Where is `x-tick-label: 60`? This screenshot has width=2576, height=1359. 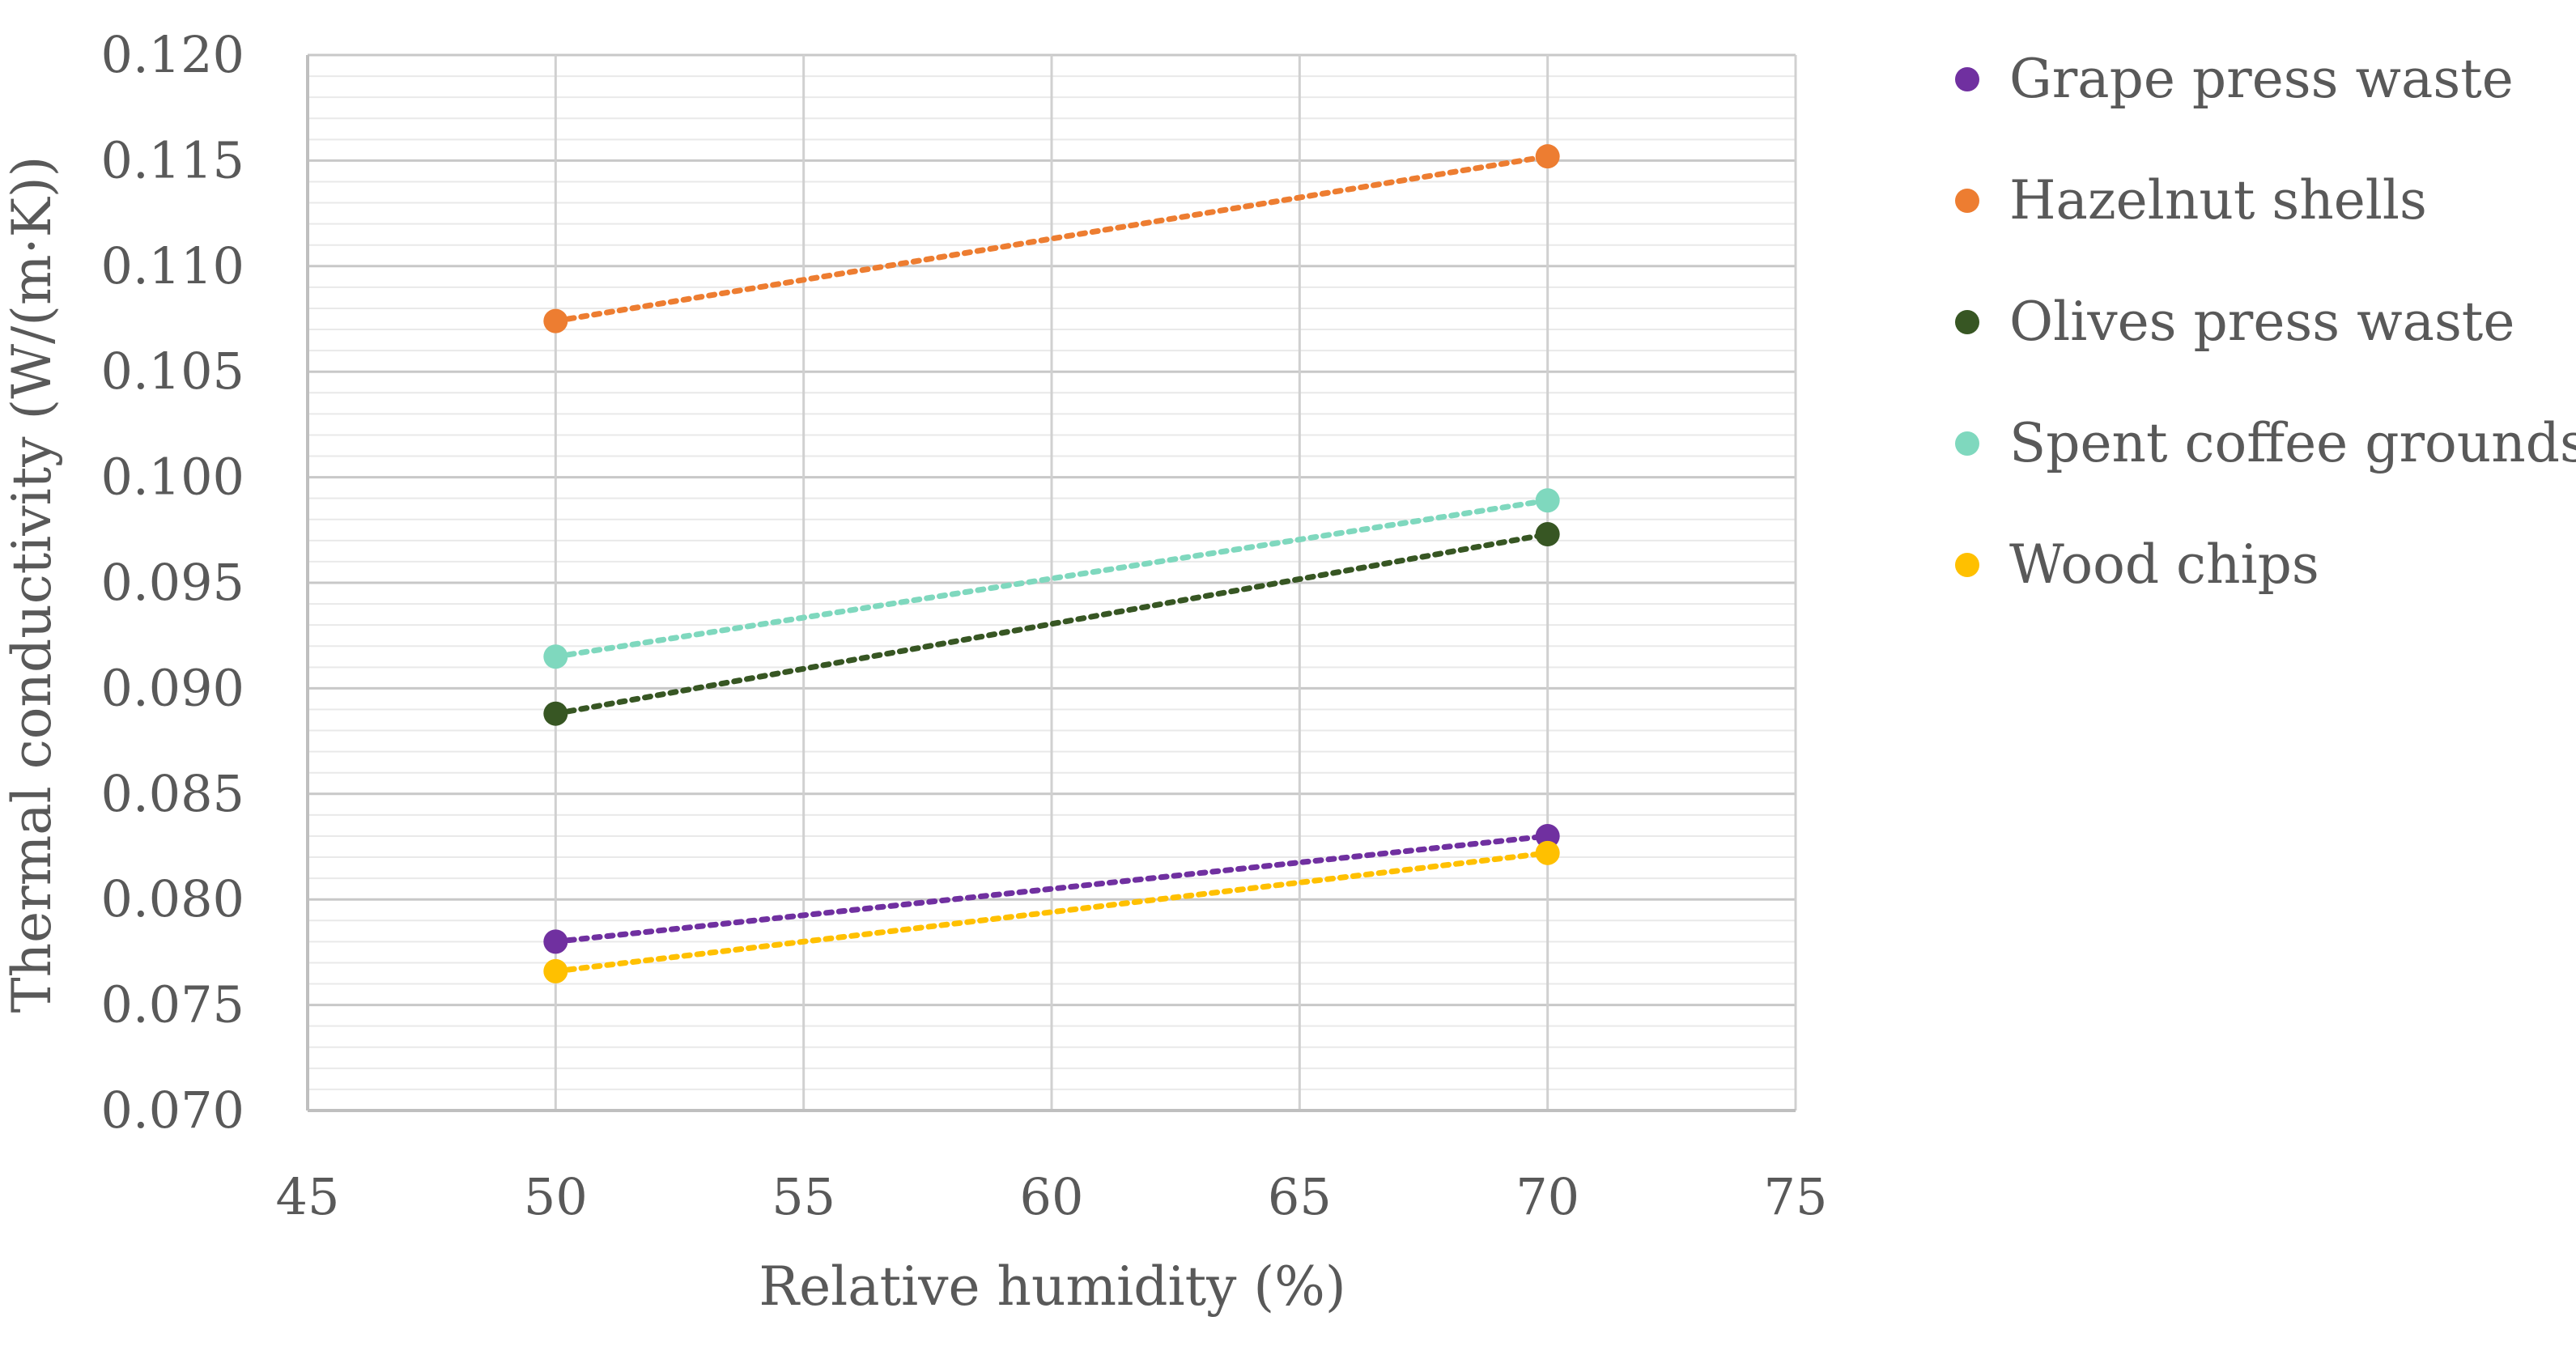 x-tick-label: 60 is located at coordinates (1052, 1196).